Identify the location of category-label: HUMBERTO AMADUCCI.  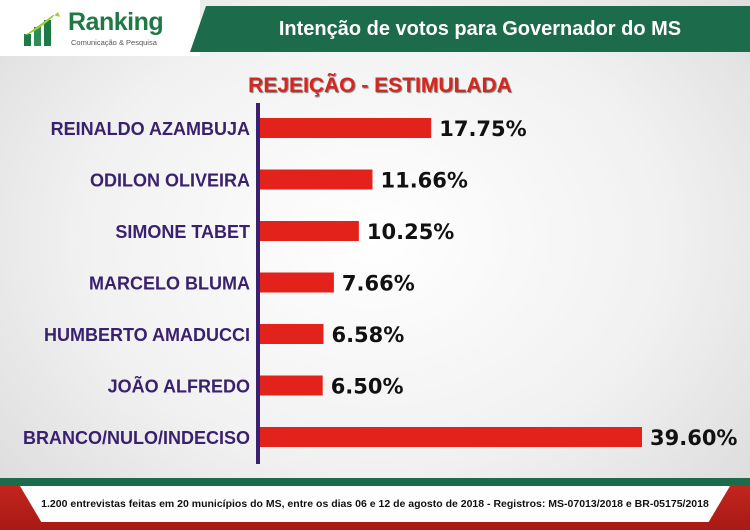
(147, 335).